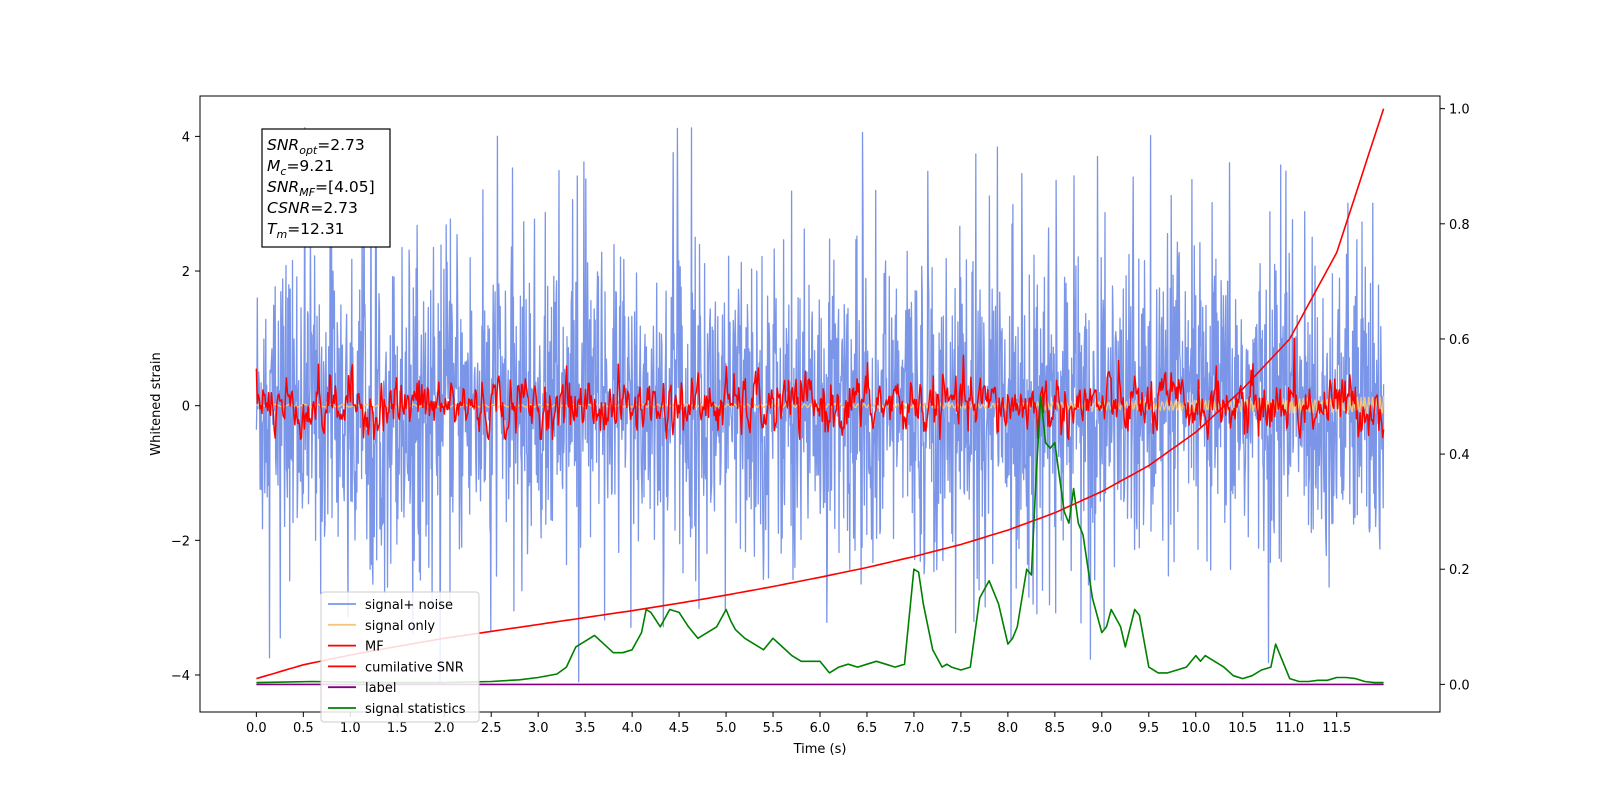  I want to click on x-tick-label: 7.0, so click(914, 728).